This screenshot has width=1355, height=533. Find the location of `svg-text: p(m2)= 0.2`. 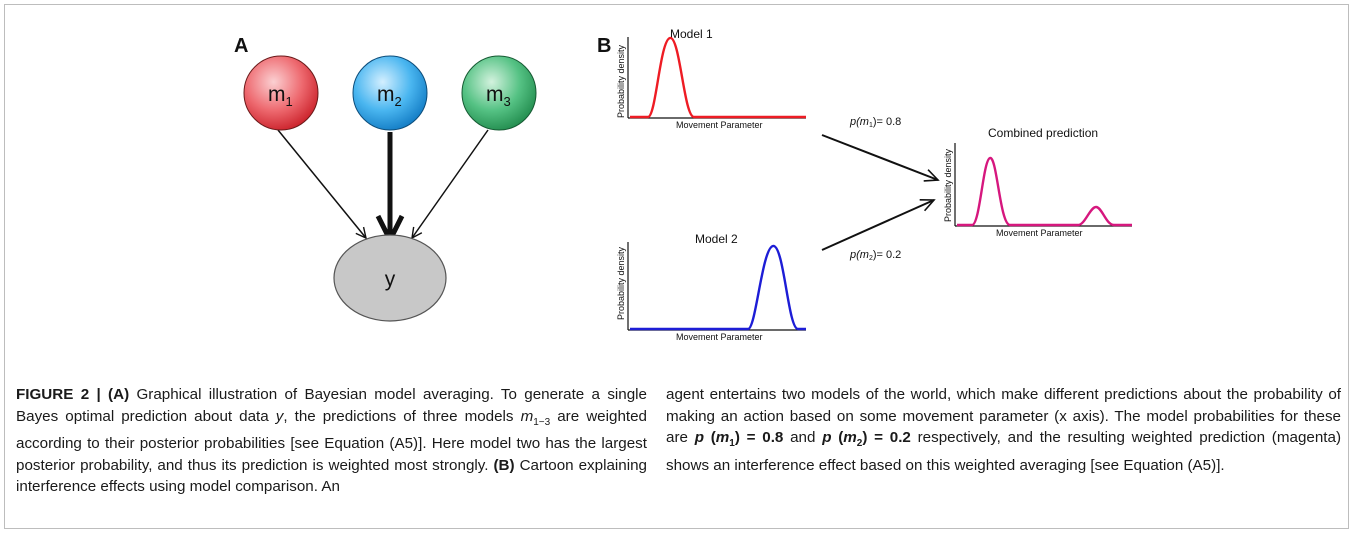

svg-text: p(m2)= 0.2 is located at coordinates (875, 255).